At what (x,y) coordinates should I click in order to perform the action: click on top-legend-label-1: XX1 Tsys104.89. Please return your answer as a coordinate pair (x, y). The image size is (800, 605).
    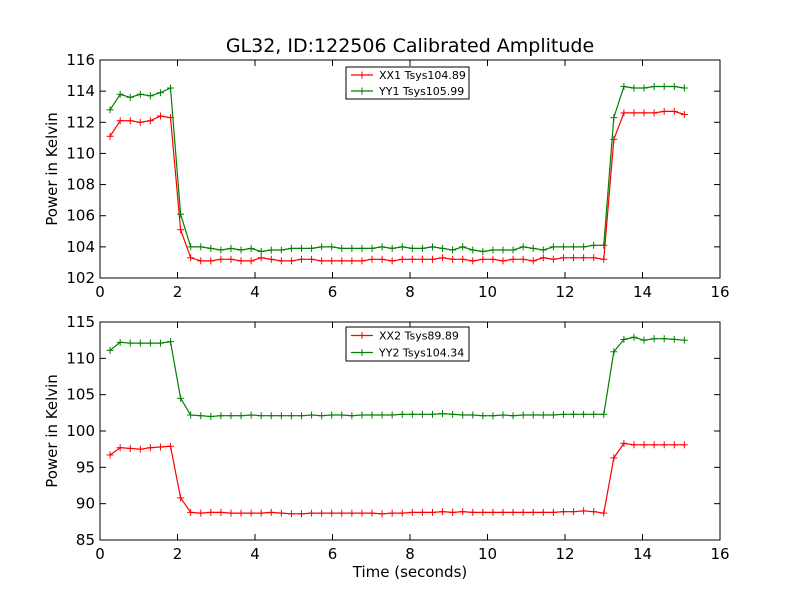
    Looking at the image, I should click on (422, 75).